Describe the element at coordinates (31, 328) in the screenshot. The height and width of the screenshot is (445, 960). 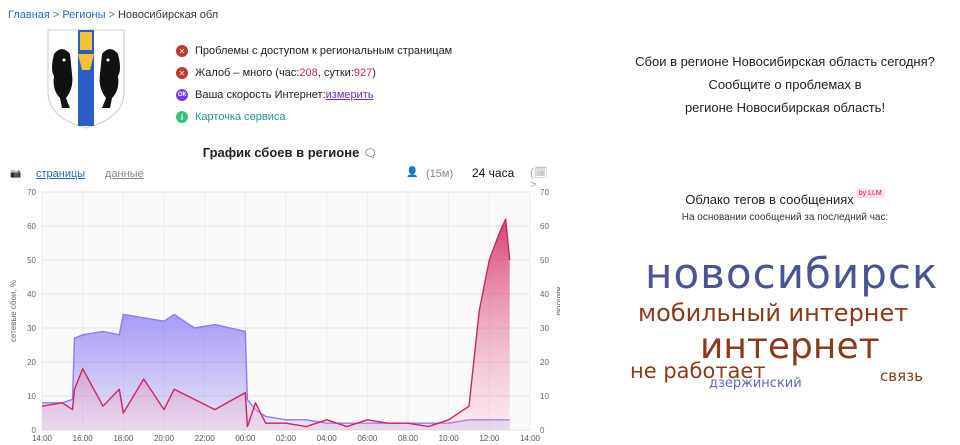
I see `y-tick-label-left: 30` at that location.